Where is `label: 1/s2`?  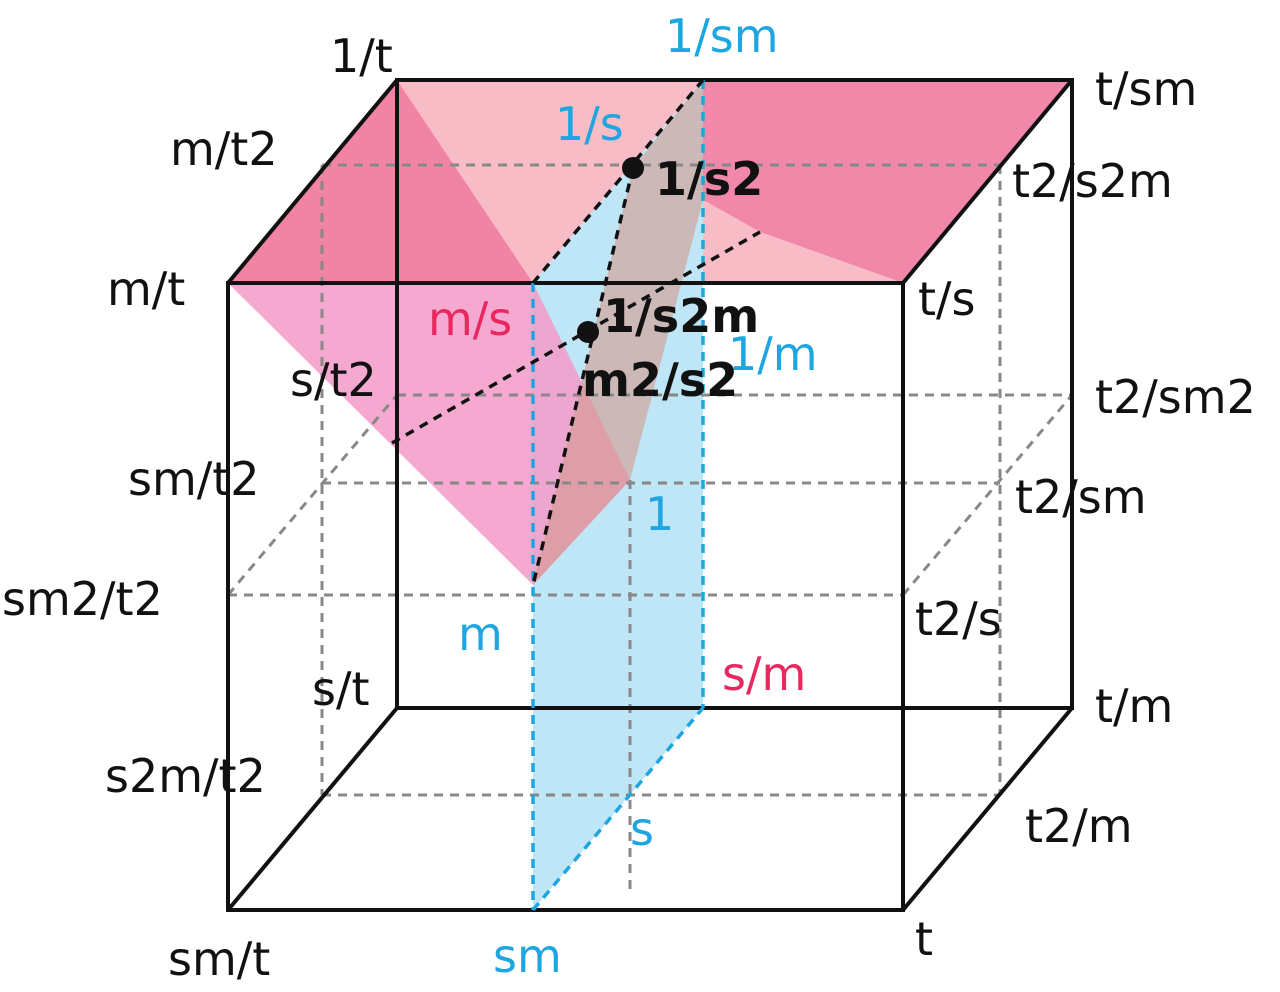 label: 1/s2 is located at coordinates (709, 179).